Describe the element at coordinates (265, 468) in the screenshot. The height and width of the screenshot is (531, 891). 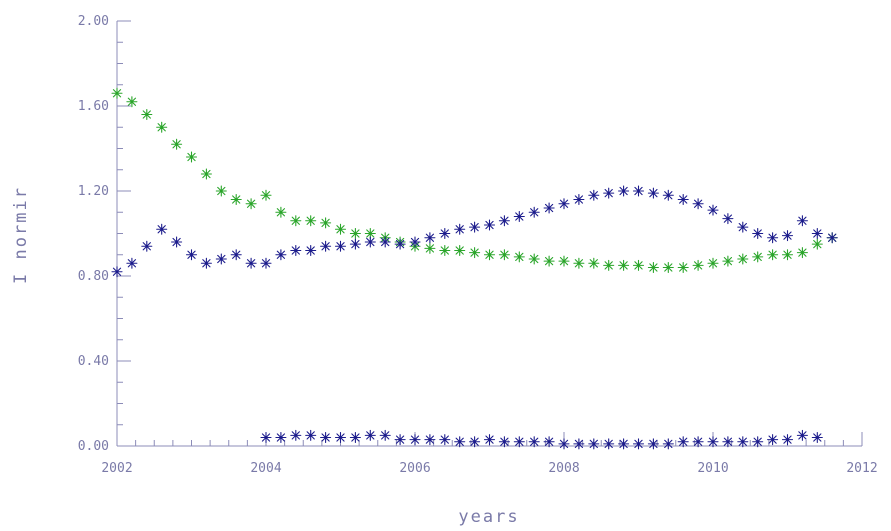
I see `x-tick-label: 2004` at that location.